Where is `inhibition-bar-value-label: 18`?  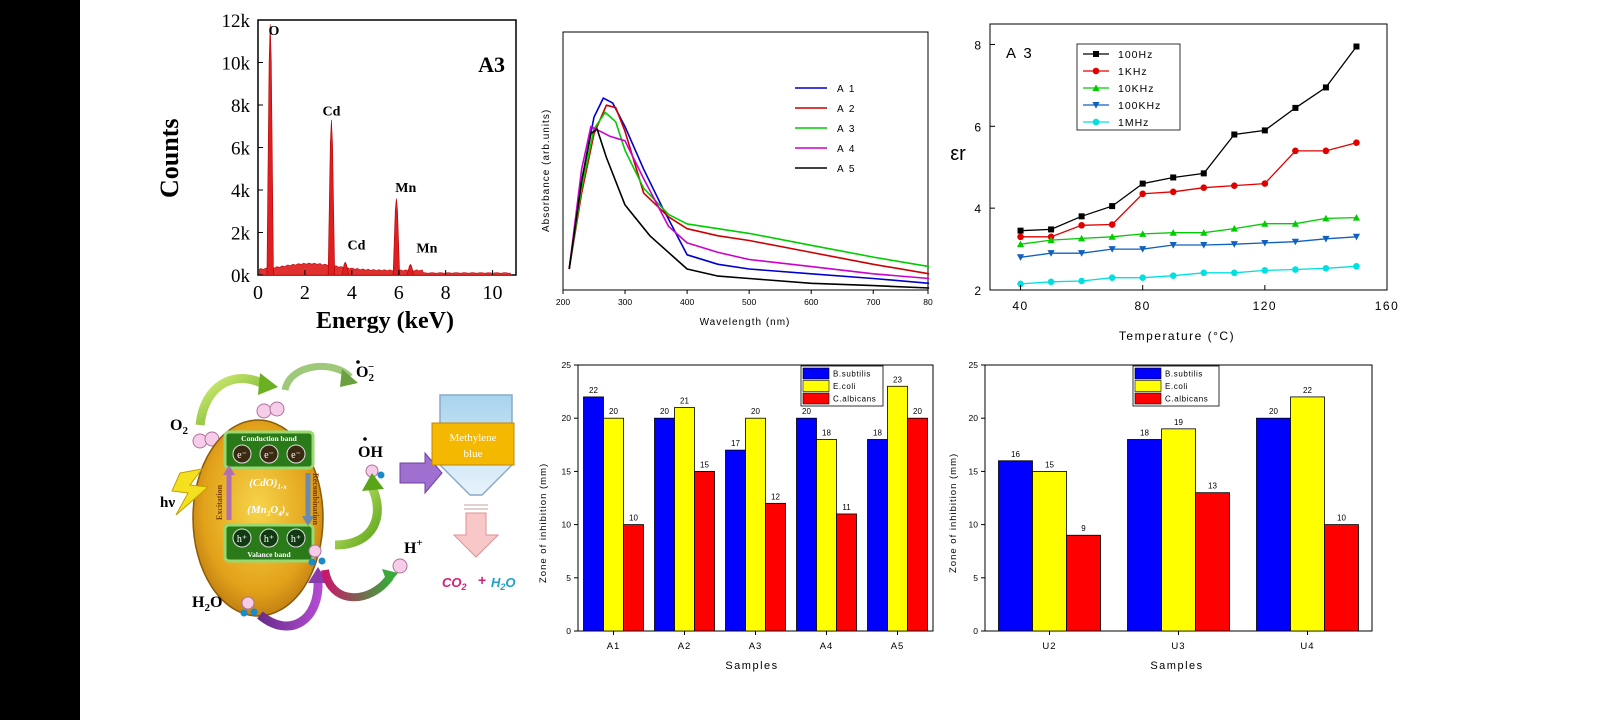
inhibition-bar-value-label: 18 is located at coordinates (826, 432).